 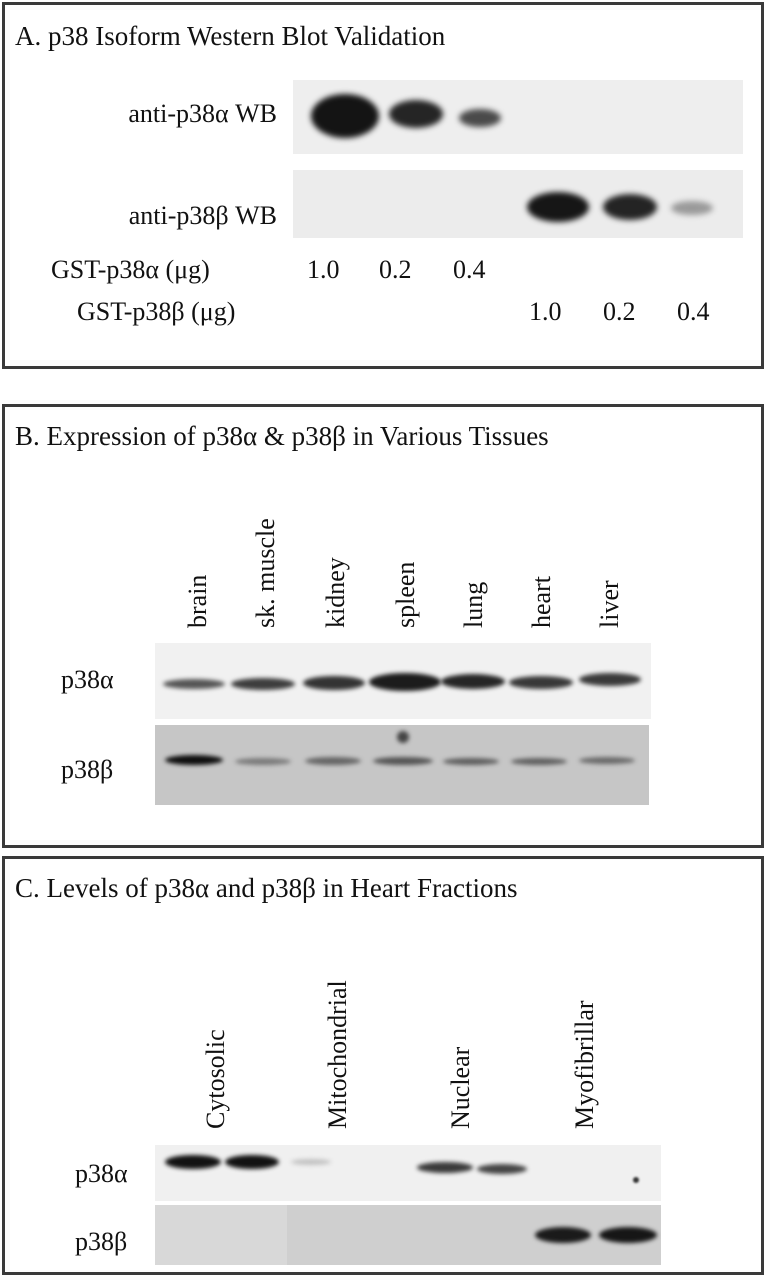 What do you see at coordinates (636, 1180) in the screenshot?
I see `band-speck-a` at bounding box center [636, 1180].